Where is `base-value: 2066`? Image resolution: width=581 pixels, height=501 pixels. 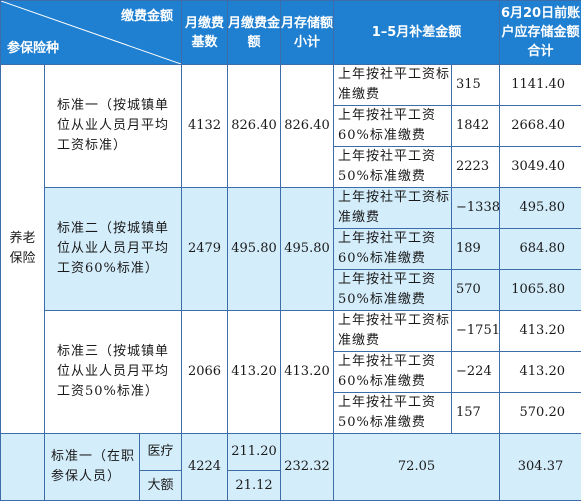 base-value: 2066 is located at coordinates (205, 372).